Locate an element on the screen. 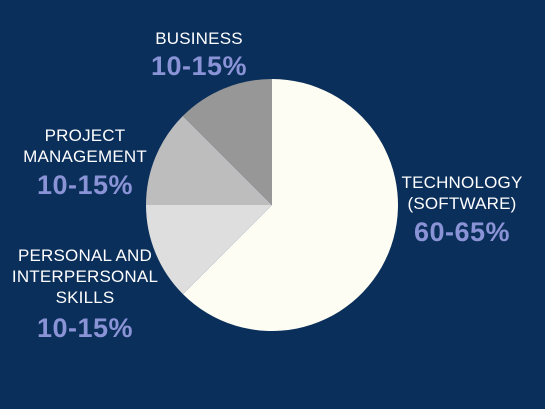 The image size is (545, 409). slice-label-personal-skills: PERSONAL AND INTERPERSONAL SKILLS is located at coordinates (85, 276).